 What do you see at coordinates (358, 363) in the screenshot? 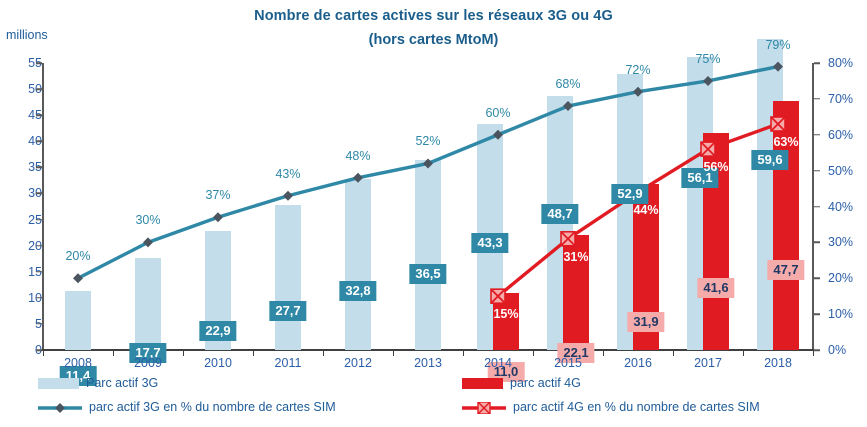
I see `x-axis-label-2012: 2012` at bounding box center [358, 363].